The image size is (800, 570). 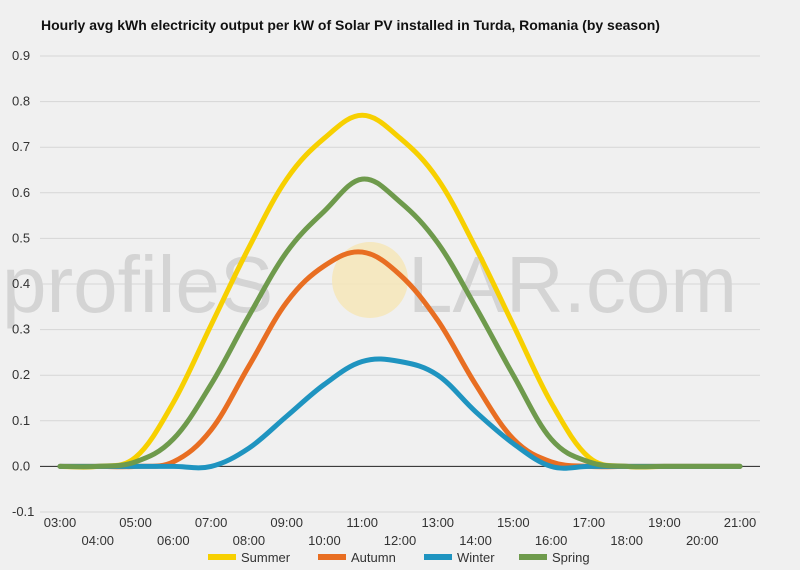 I want to click on x-tick-label: 16:00, so click(x=551, y=540).